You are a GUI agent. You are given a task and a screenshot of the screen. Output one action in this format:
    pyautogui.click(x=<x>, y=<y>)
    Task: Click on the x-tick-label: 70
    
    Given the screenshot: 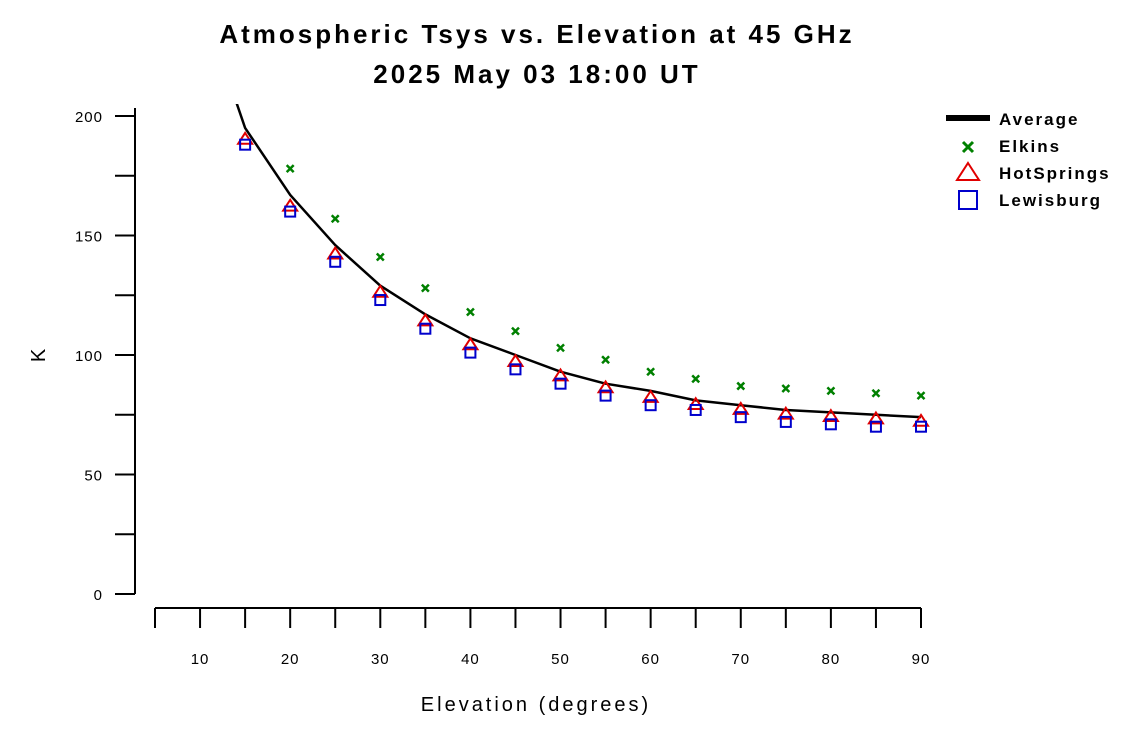 What is the action you would take?
    pyautogui.click(x=740, y=659)
    